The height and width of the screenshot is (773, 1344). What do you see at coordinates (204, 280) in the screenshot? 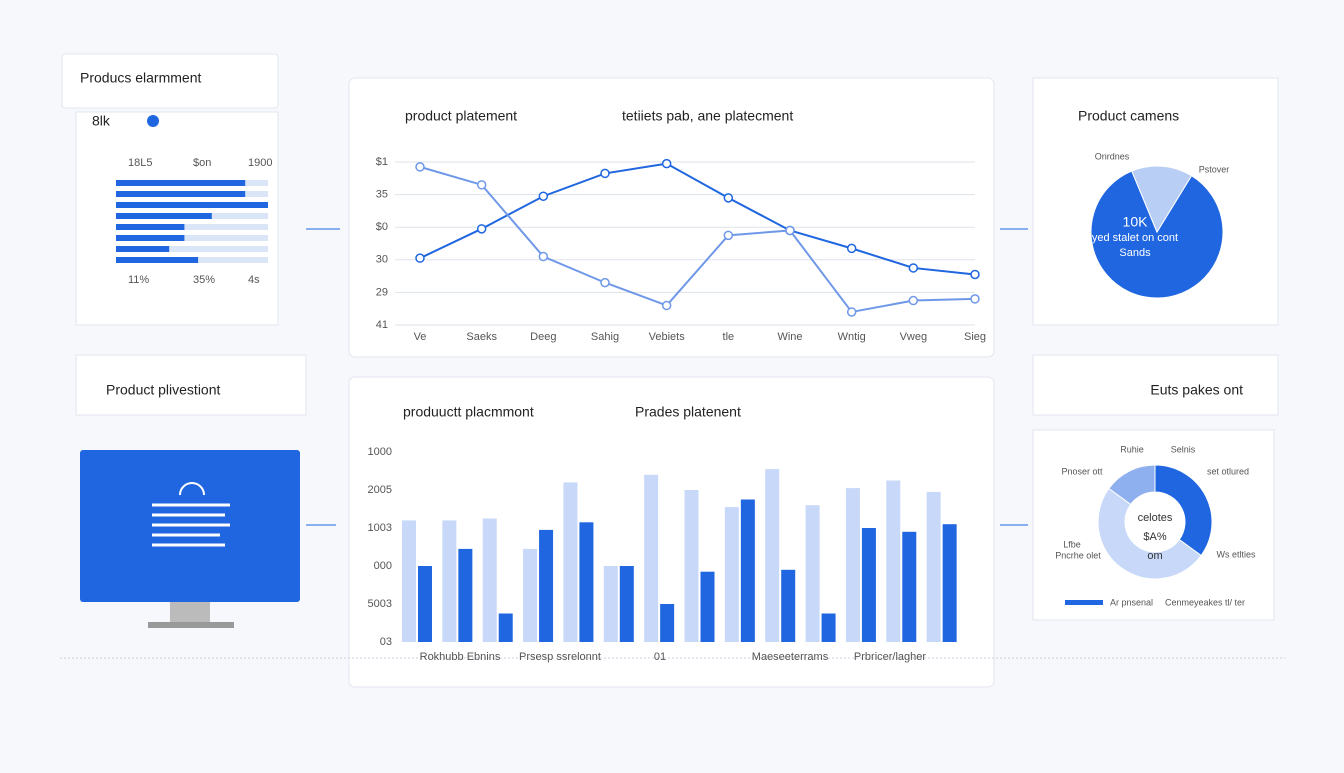
I see `legend-label: 35%` at bounding box center [204, 280].